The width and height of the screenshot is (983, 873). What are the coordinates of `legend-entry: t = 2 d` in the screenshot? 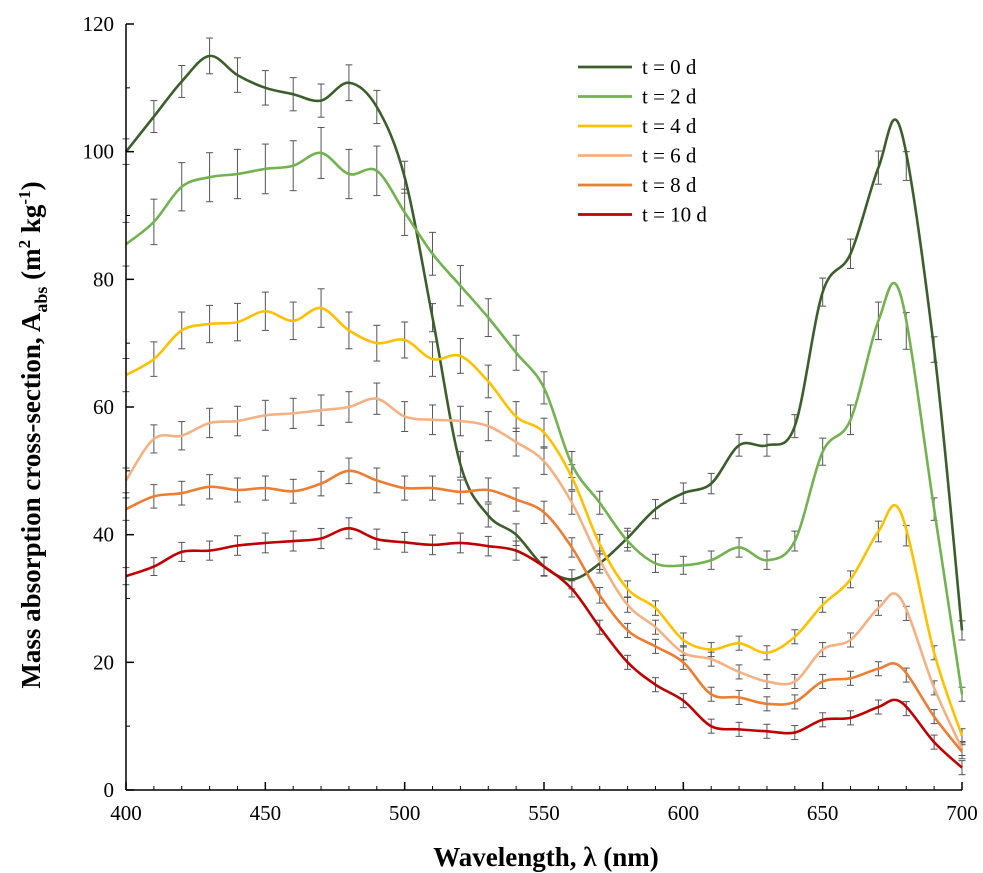 It's located at (637, 97).